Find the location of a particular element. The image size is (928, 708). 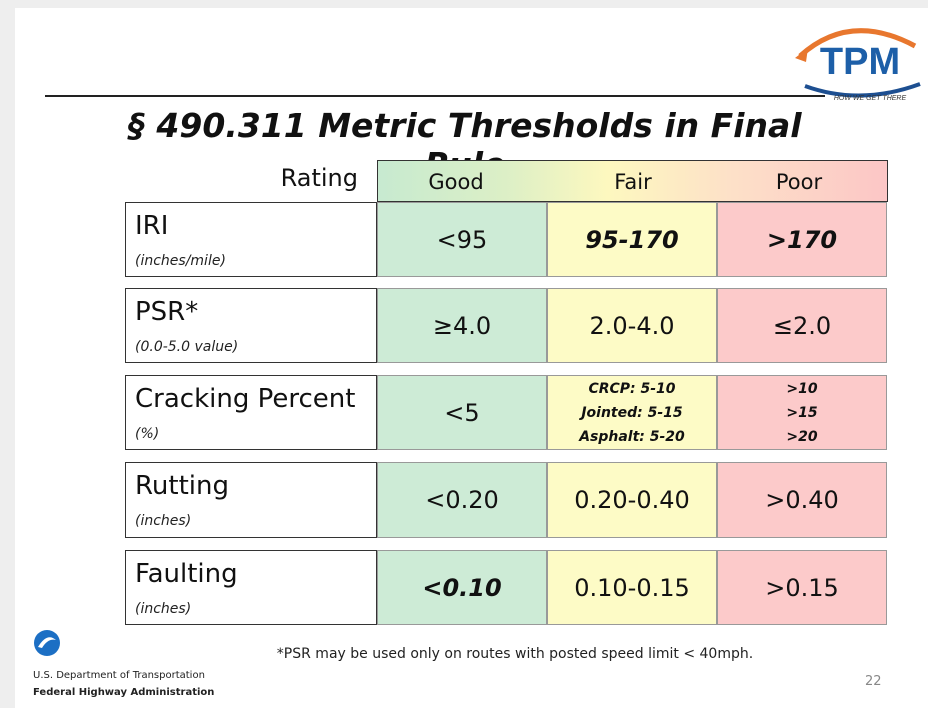

value: 95-170 is located at coordinates (632, 239).